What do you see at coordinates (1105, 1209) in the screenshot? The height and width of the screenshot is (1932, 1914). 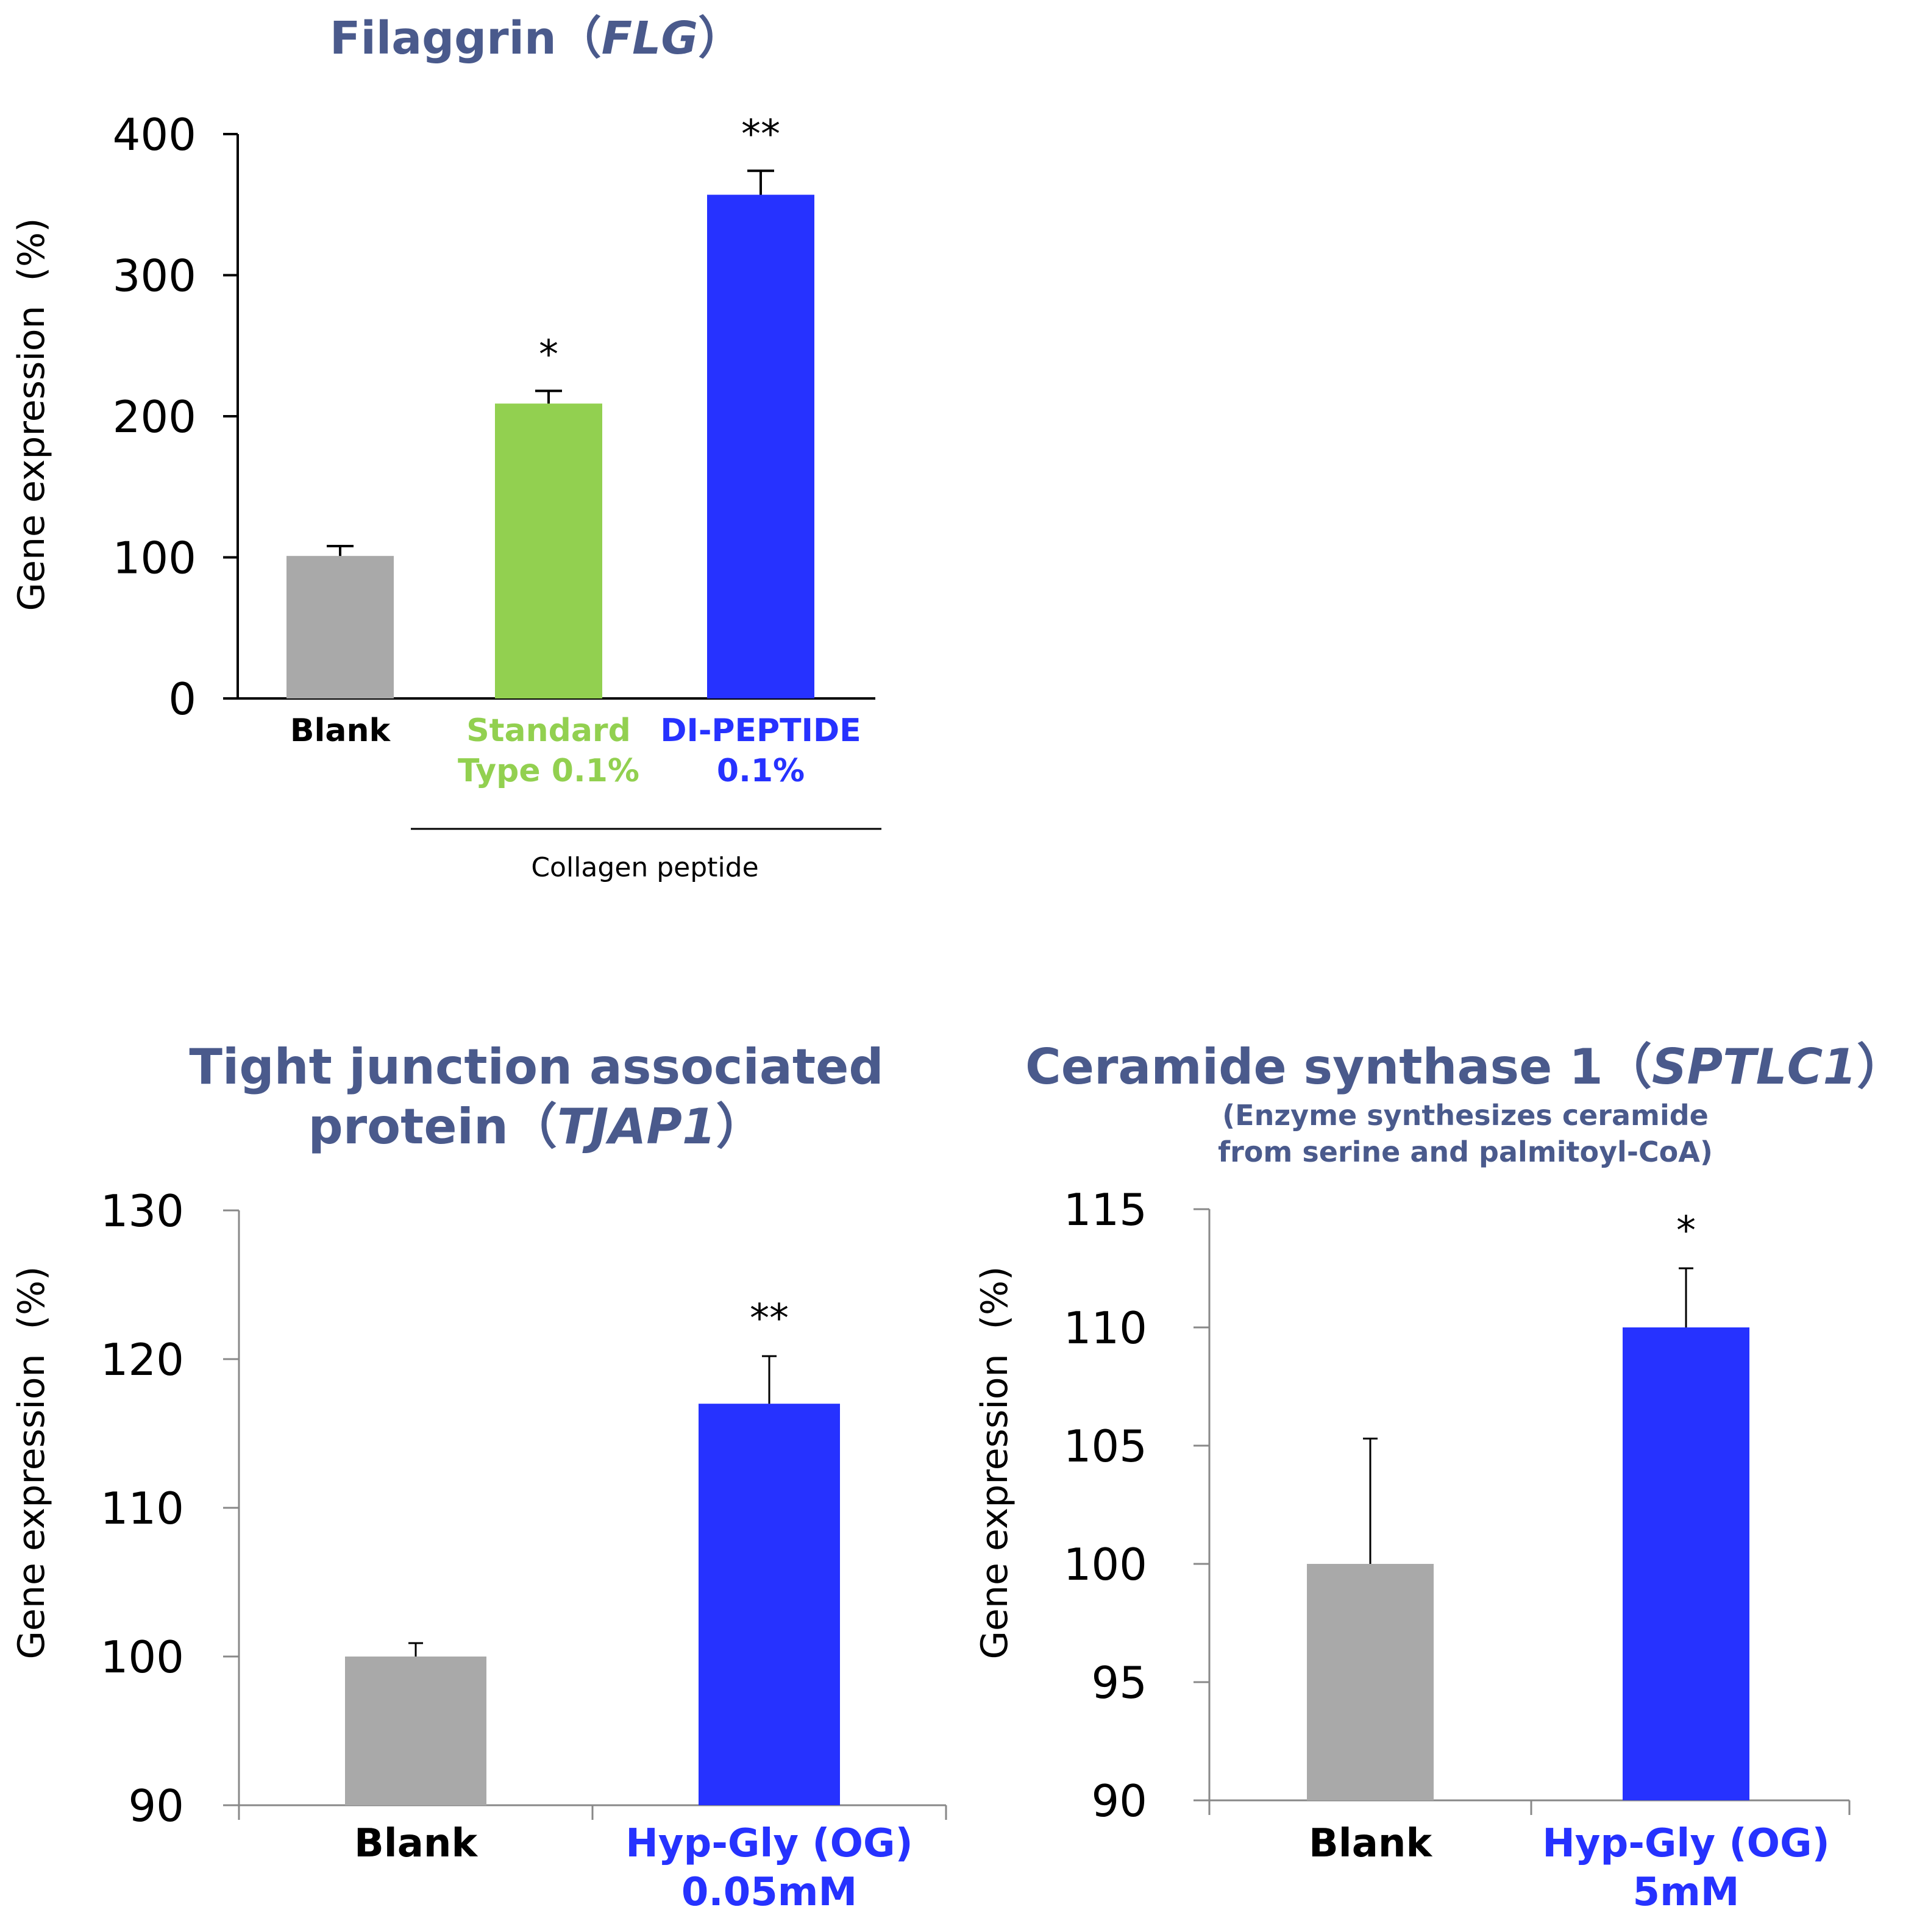 I see `y-tick-label: 115` at bounding box center [1105, 1209].